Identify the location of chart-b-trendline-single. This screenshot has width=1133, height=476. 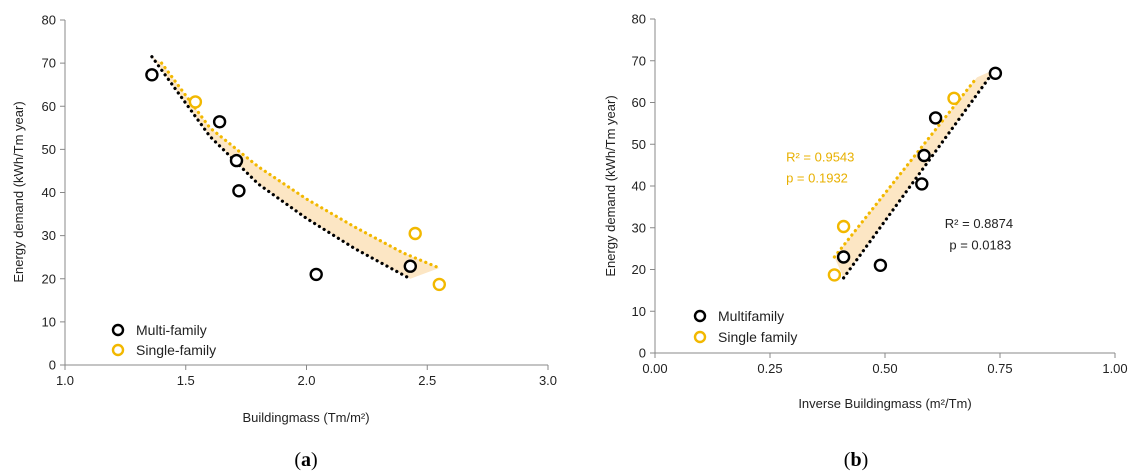
(905, 167).